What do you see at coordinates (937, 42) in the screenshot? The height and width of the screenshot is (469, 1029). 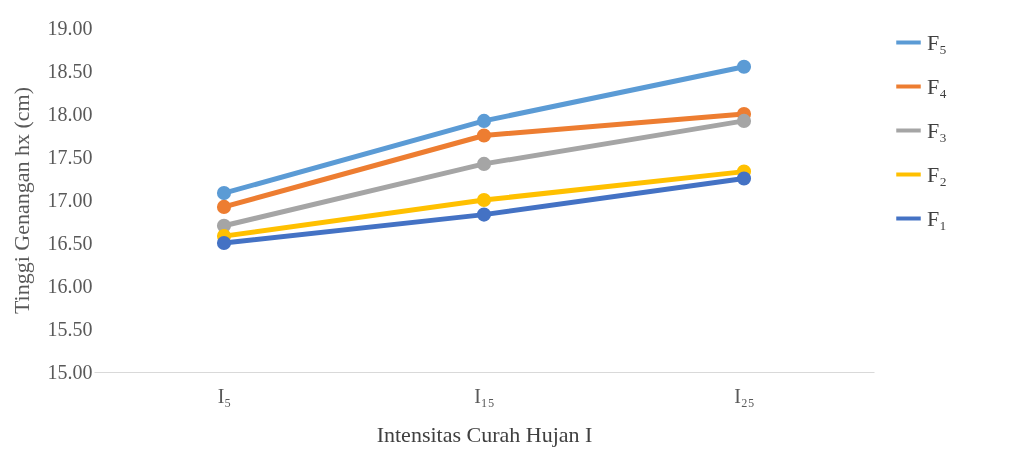 I see `legend-label: F₅` at bounding box center [937, 42].